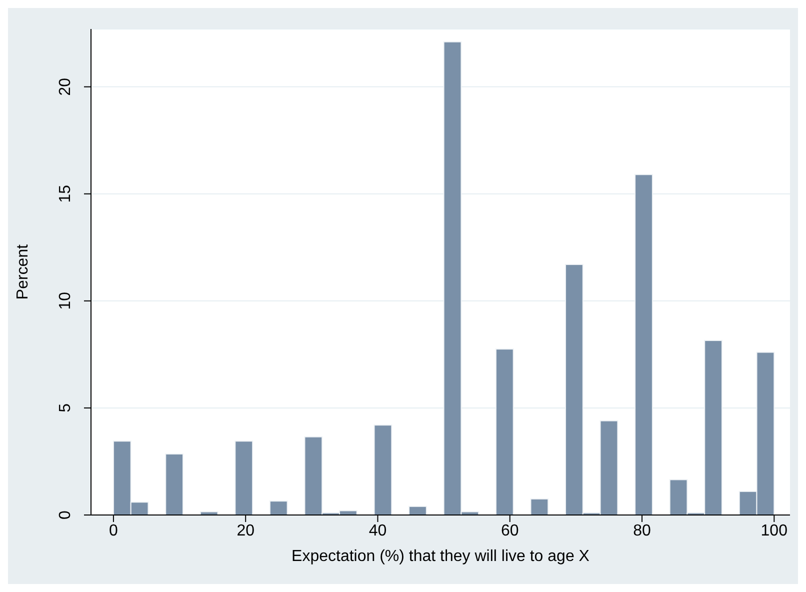  Describe the element at coordinates (113, 531) in the screenshot. I see `x-tick-label: 0` at that location.